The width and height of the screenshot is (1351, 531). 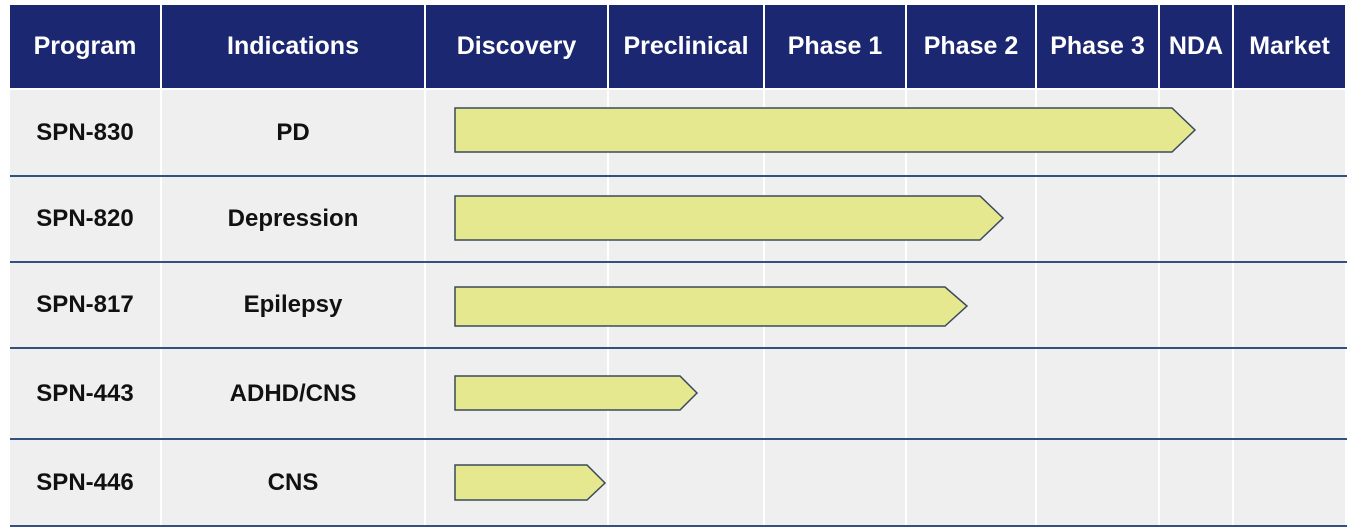 What do you see at coordinates (85, 482) in the screenshot?
I see `program-cell: SPN-446` at bounding box center [85, 482].